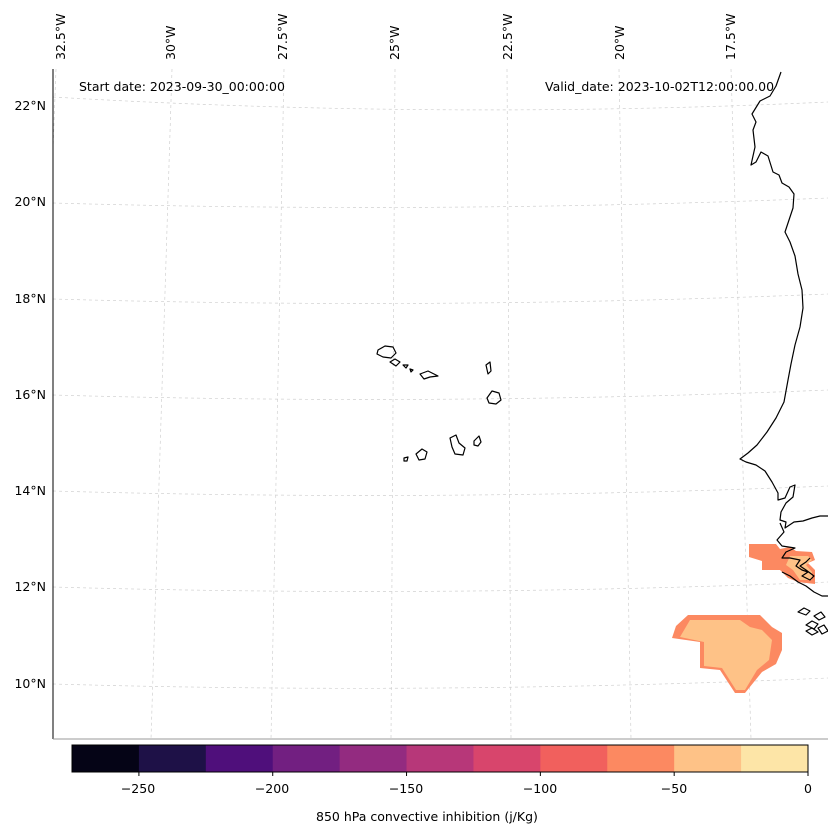 Image resolution: width=837 pixels, height=836 pixels. Describe the element at coordinates (406, 788) in the screenshot. I see `colorbar-tick-m150: −150` at that location.